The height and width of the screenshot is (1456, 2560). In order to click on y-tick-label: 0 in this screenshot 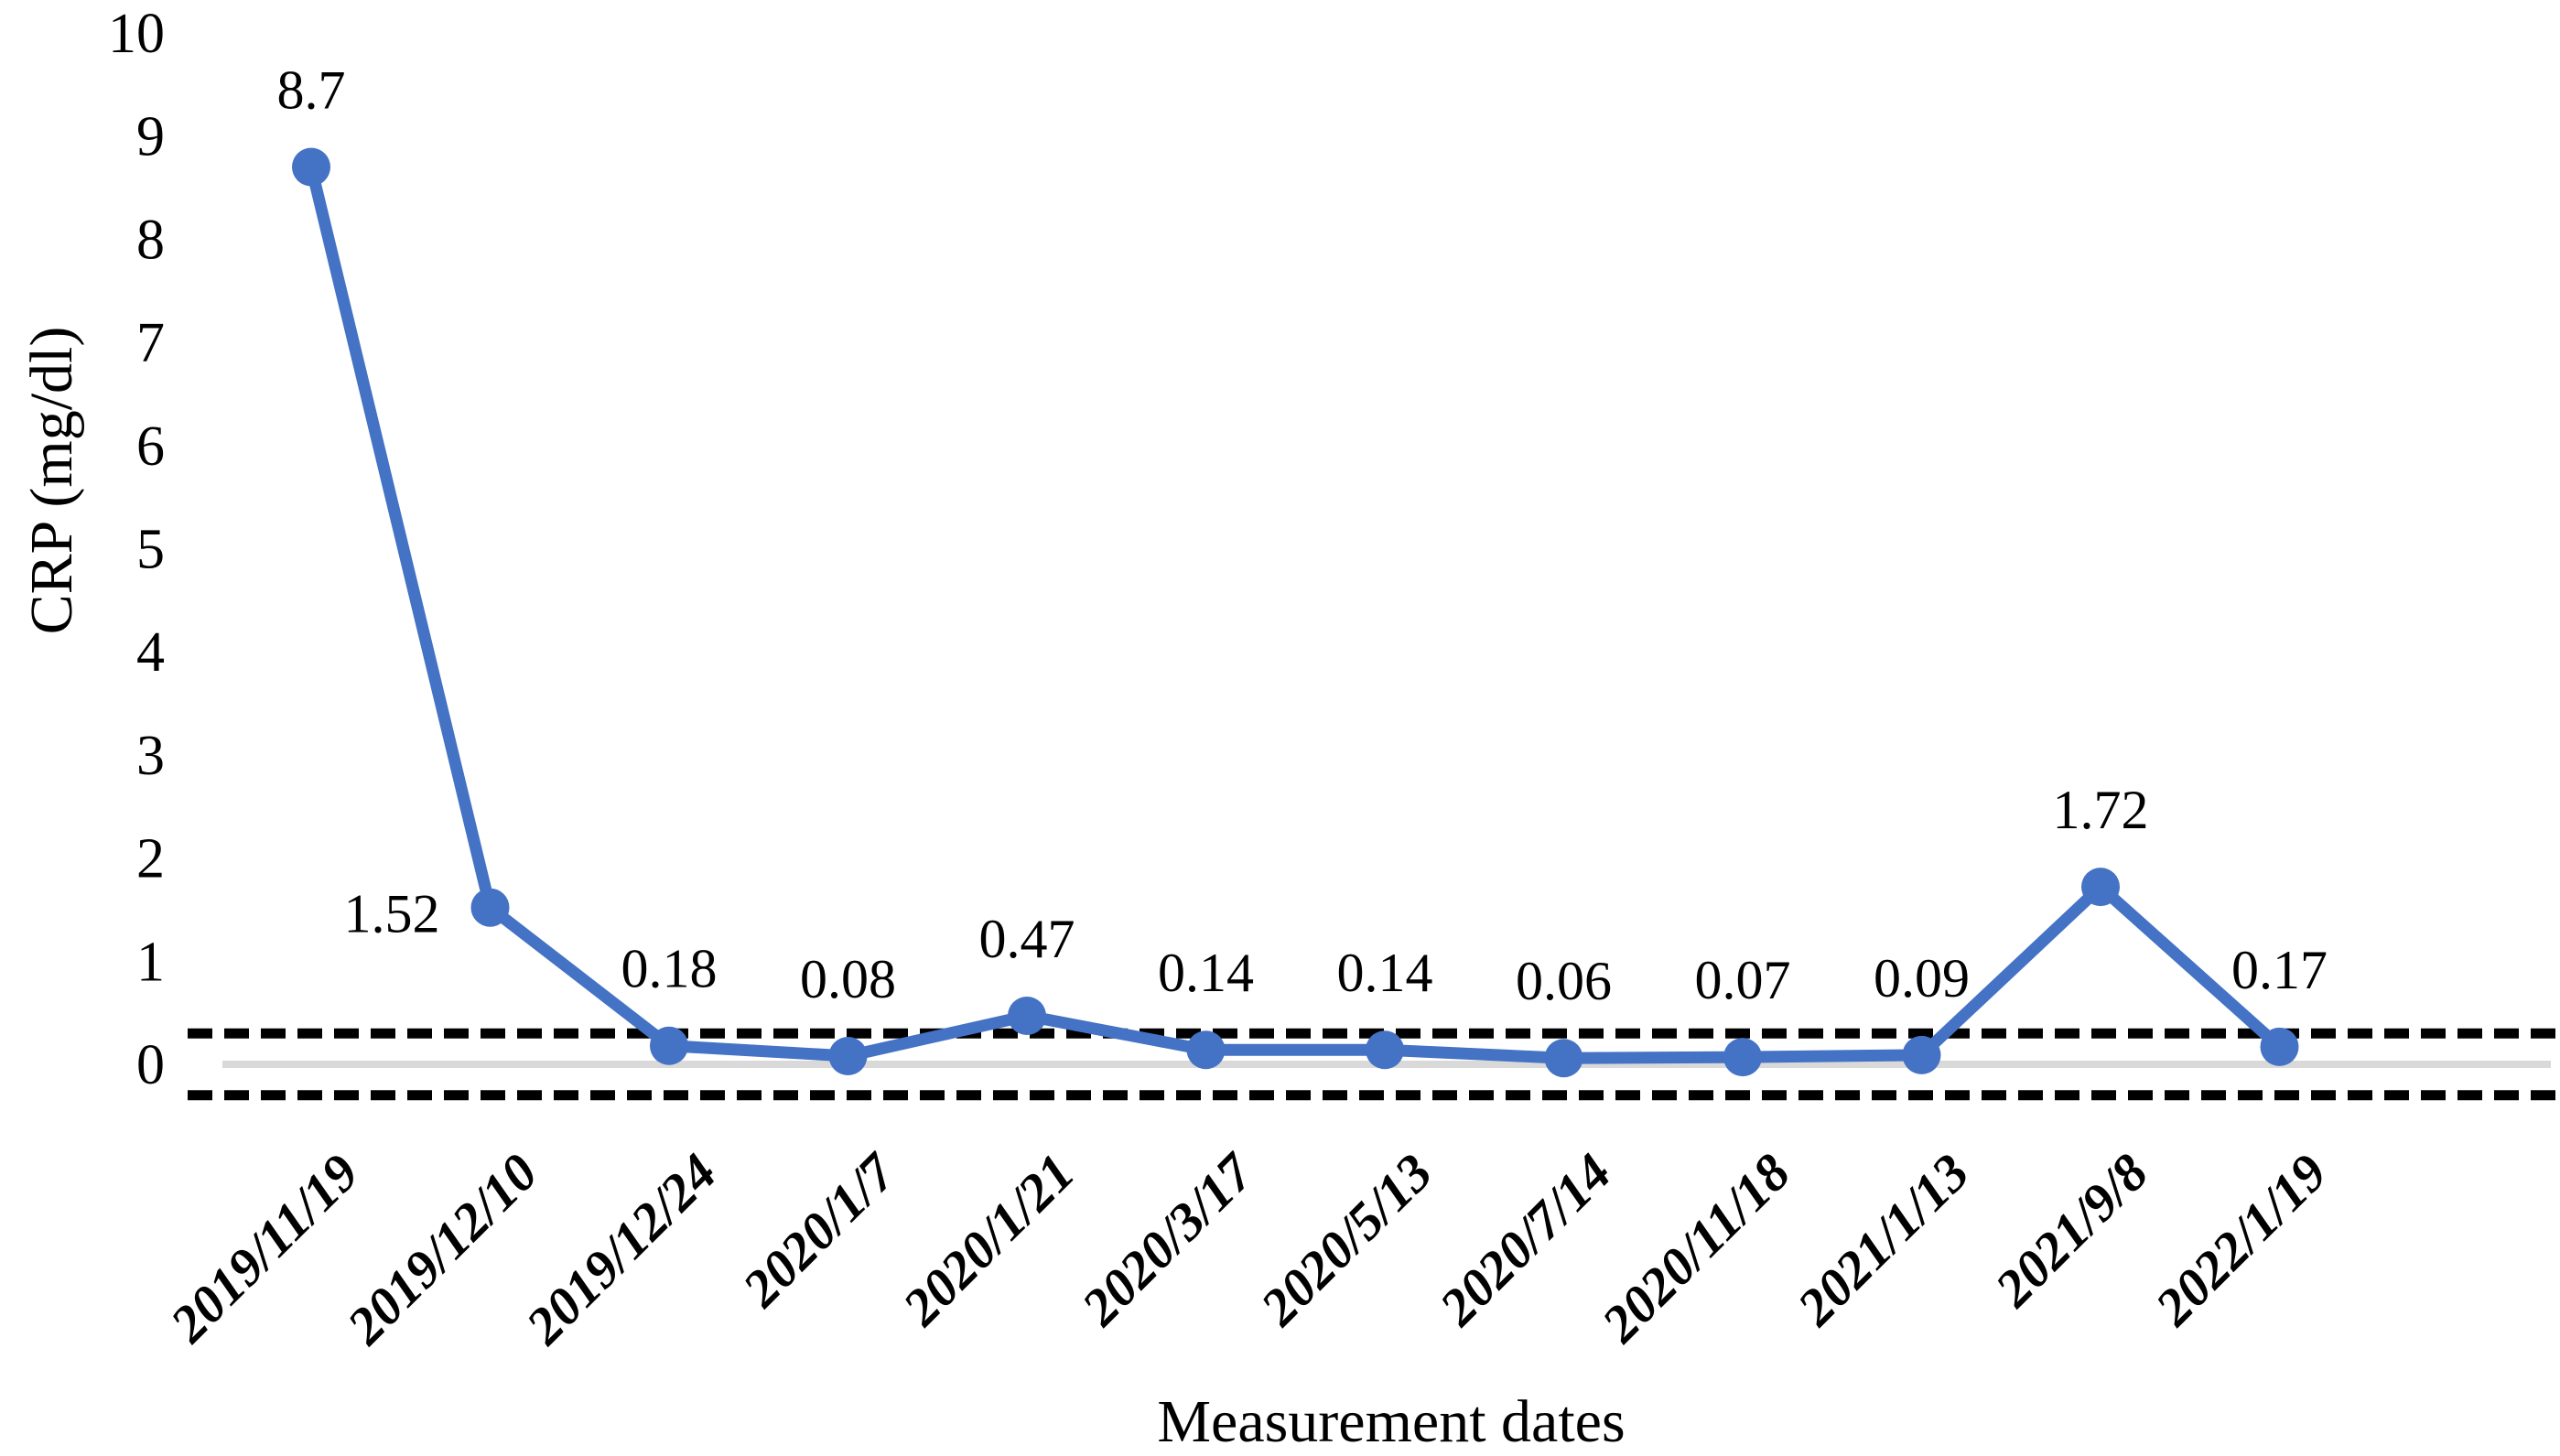, I will do `click(150, 1065)`.